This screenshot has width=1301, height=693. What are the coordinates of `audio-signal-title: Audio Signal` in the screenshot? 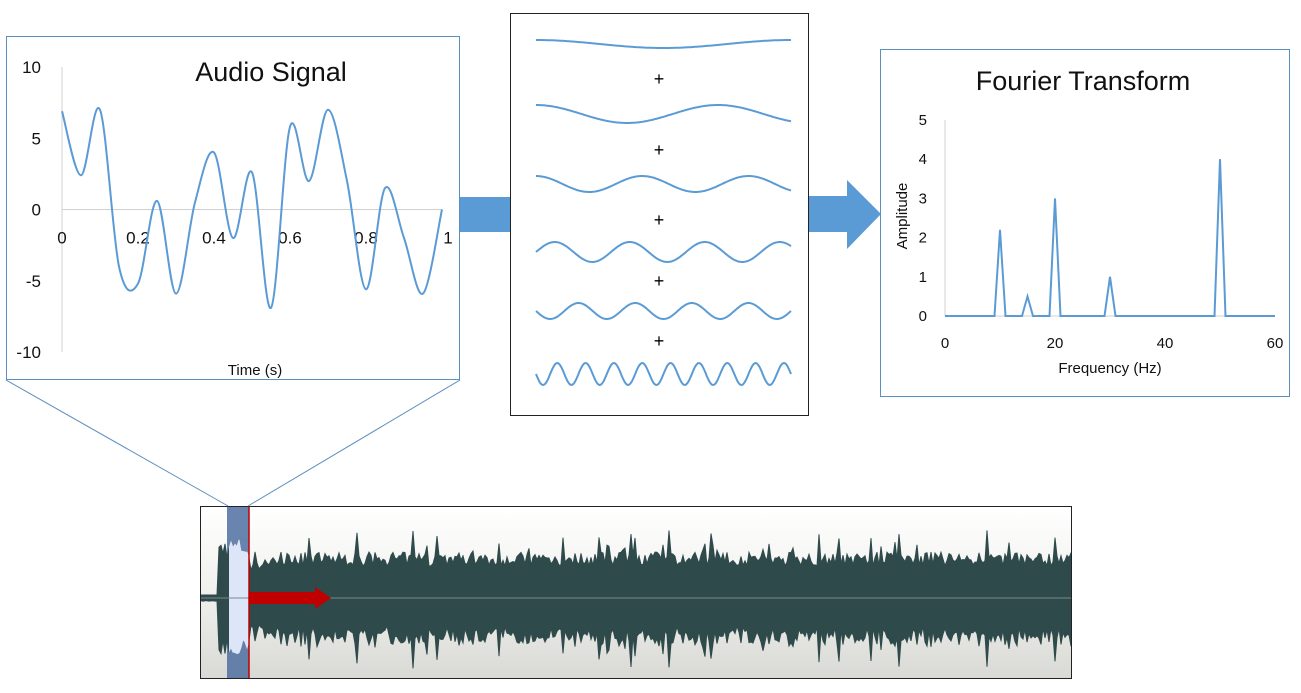 It's located at (271, 72).